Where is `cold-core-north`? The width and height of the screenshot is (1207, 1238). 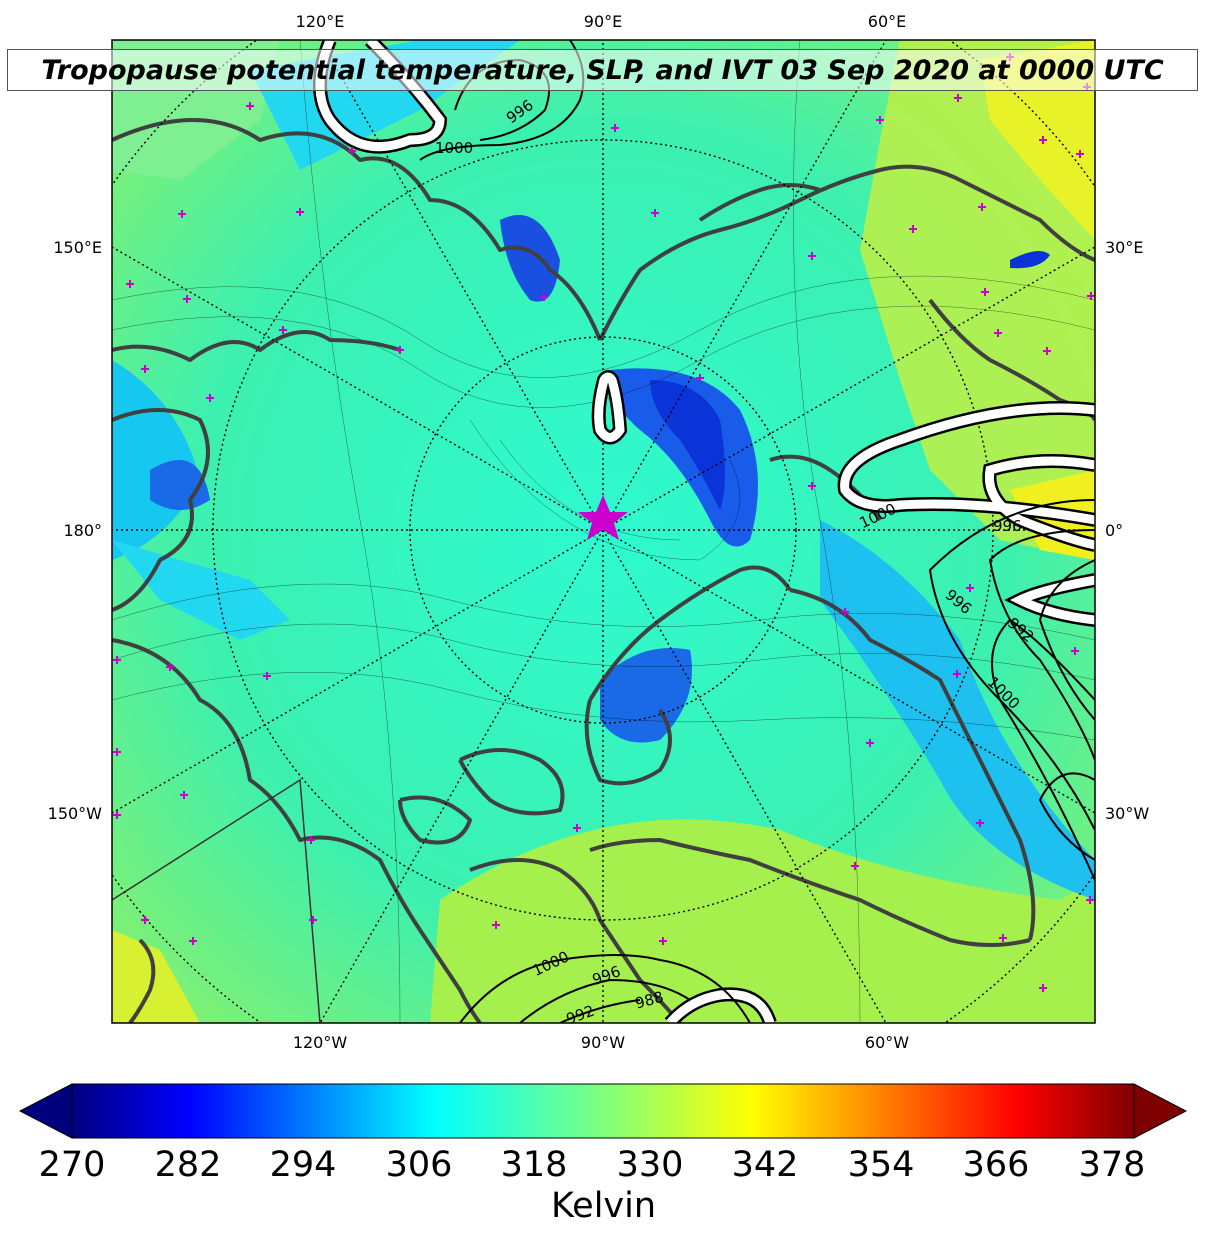
cold-core-north is located at coordinates (530, 258).